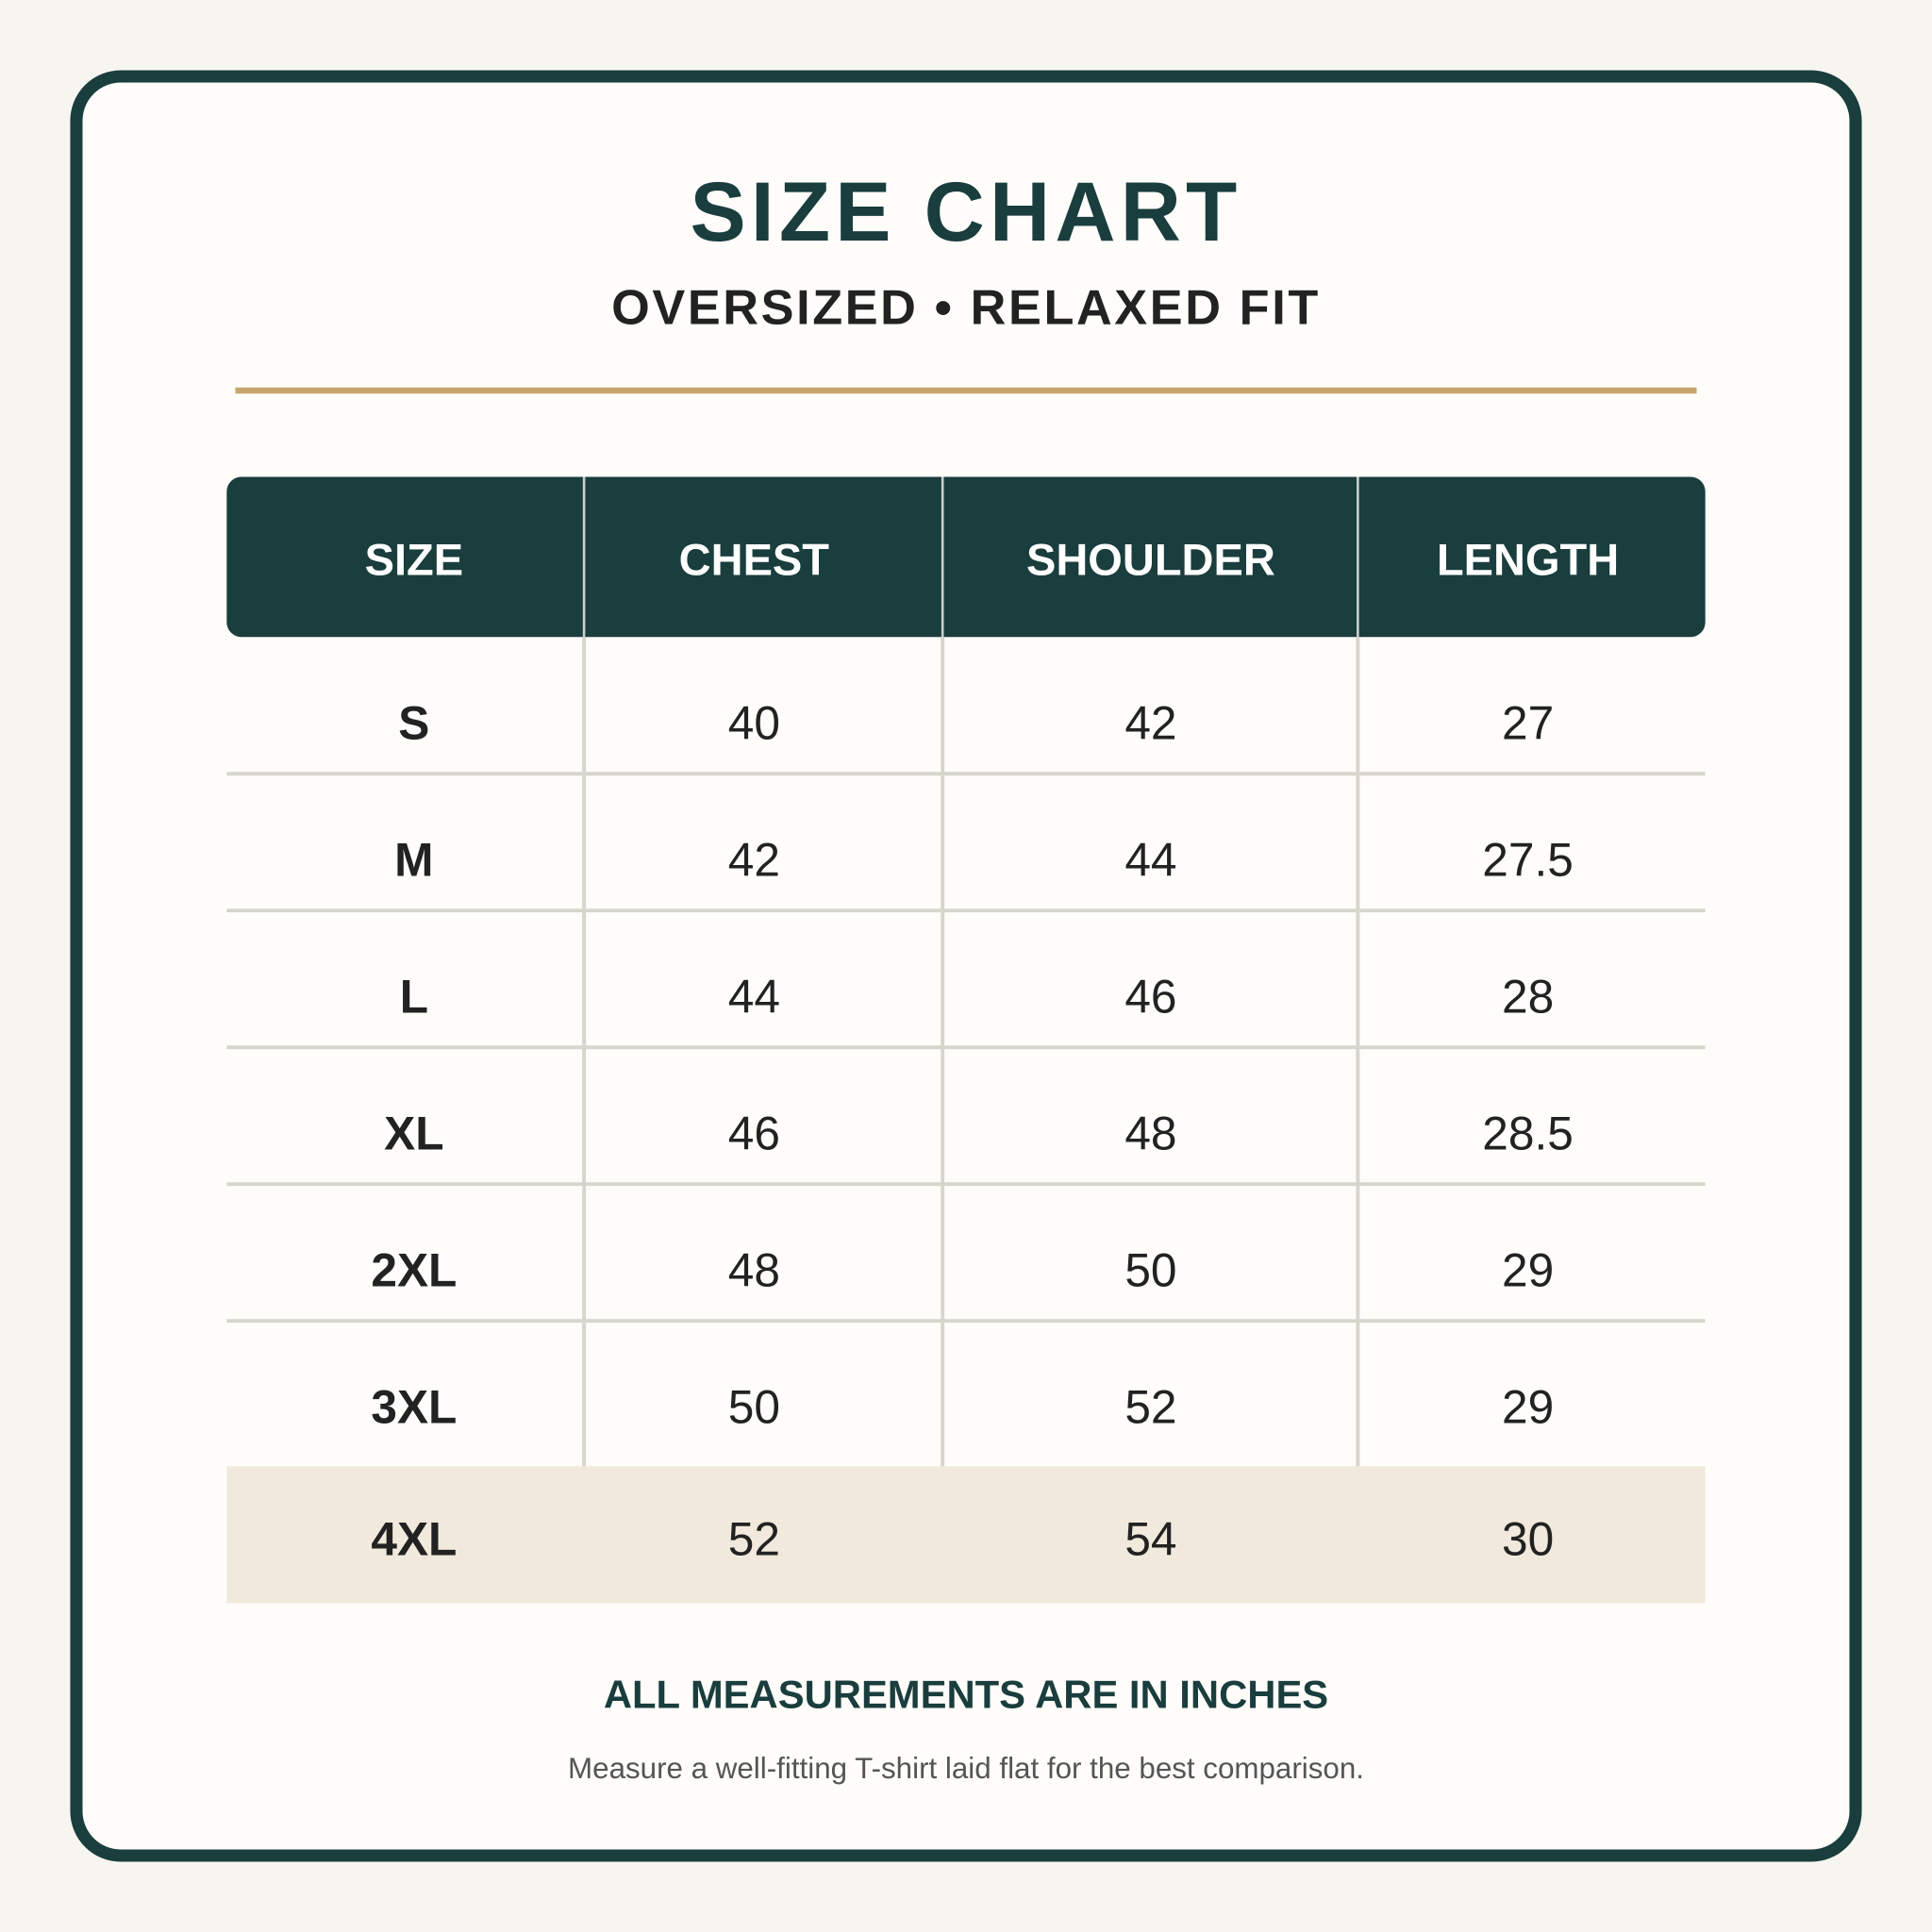 The height and width of the screenshot is (1932, 1932). What do you see at coordinates (754, 724) in the screenshot?
I see `measurement: 40` at bounding box center [754, 724].